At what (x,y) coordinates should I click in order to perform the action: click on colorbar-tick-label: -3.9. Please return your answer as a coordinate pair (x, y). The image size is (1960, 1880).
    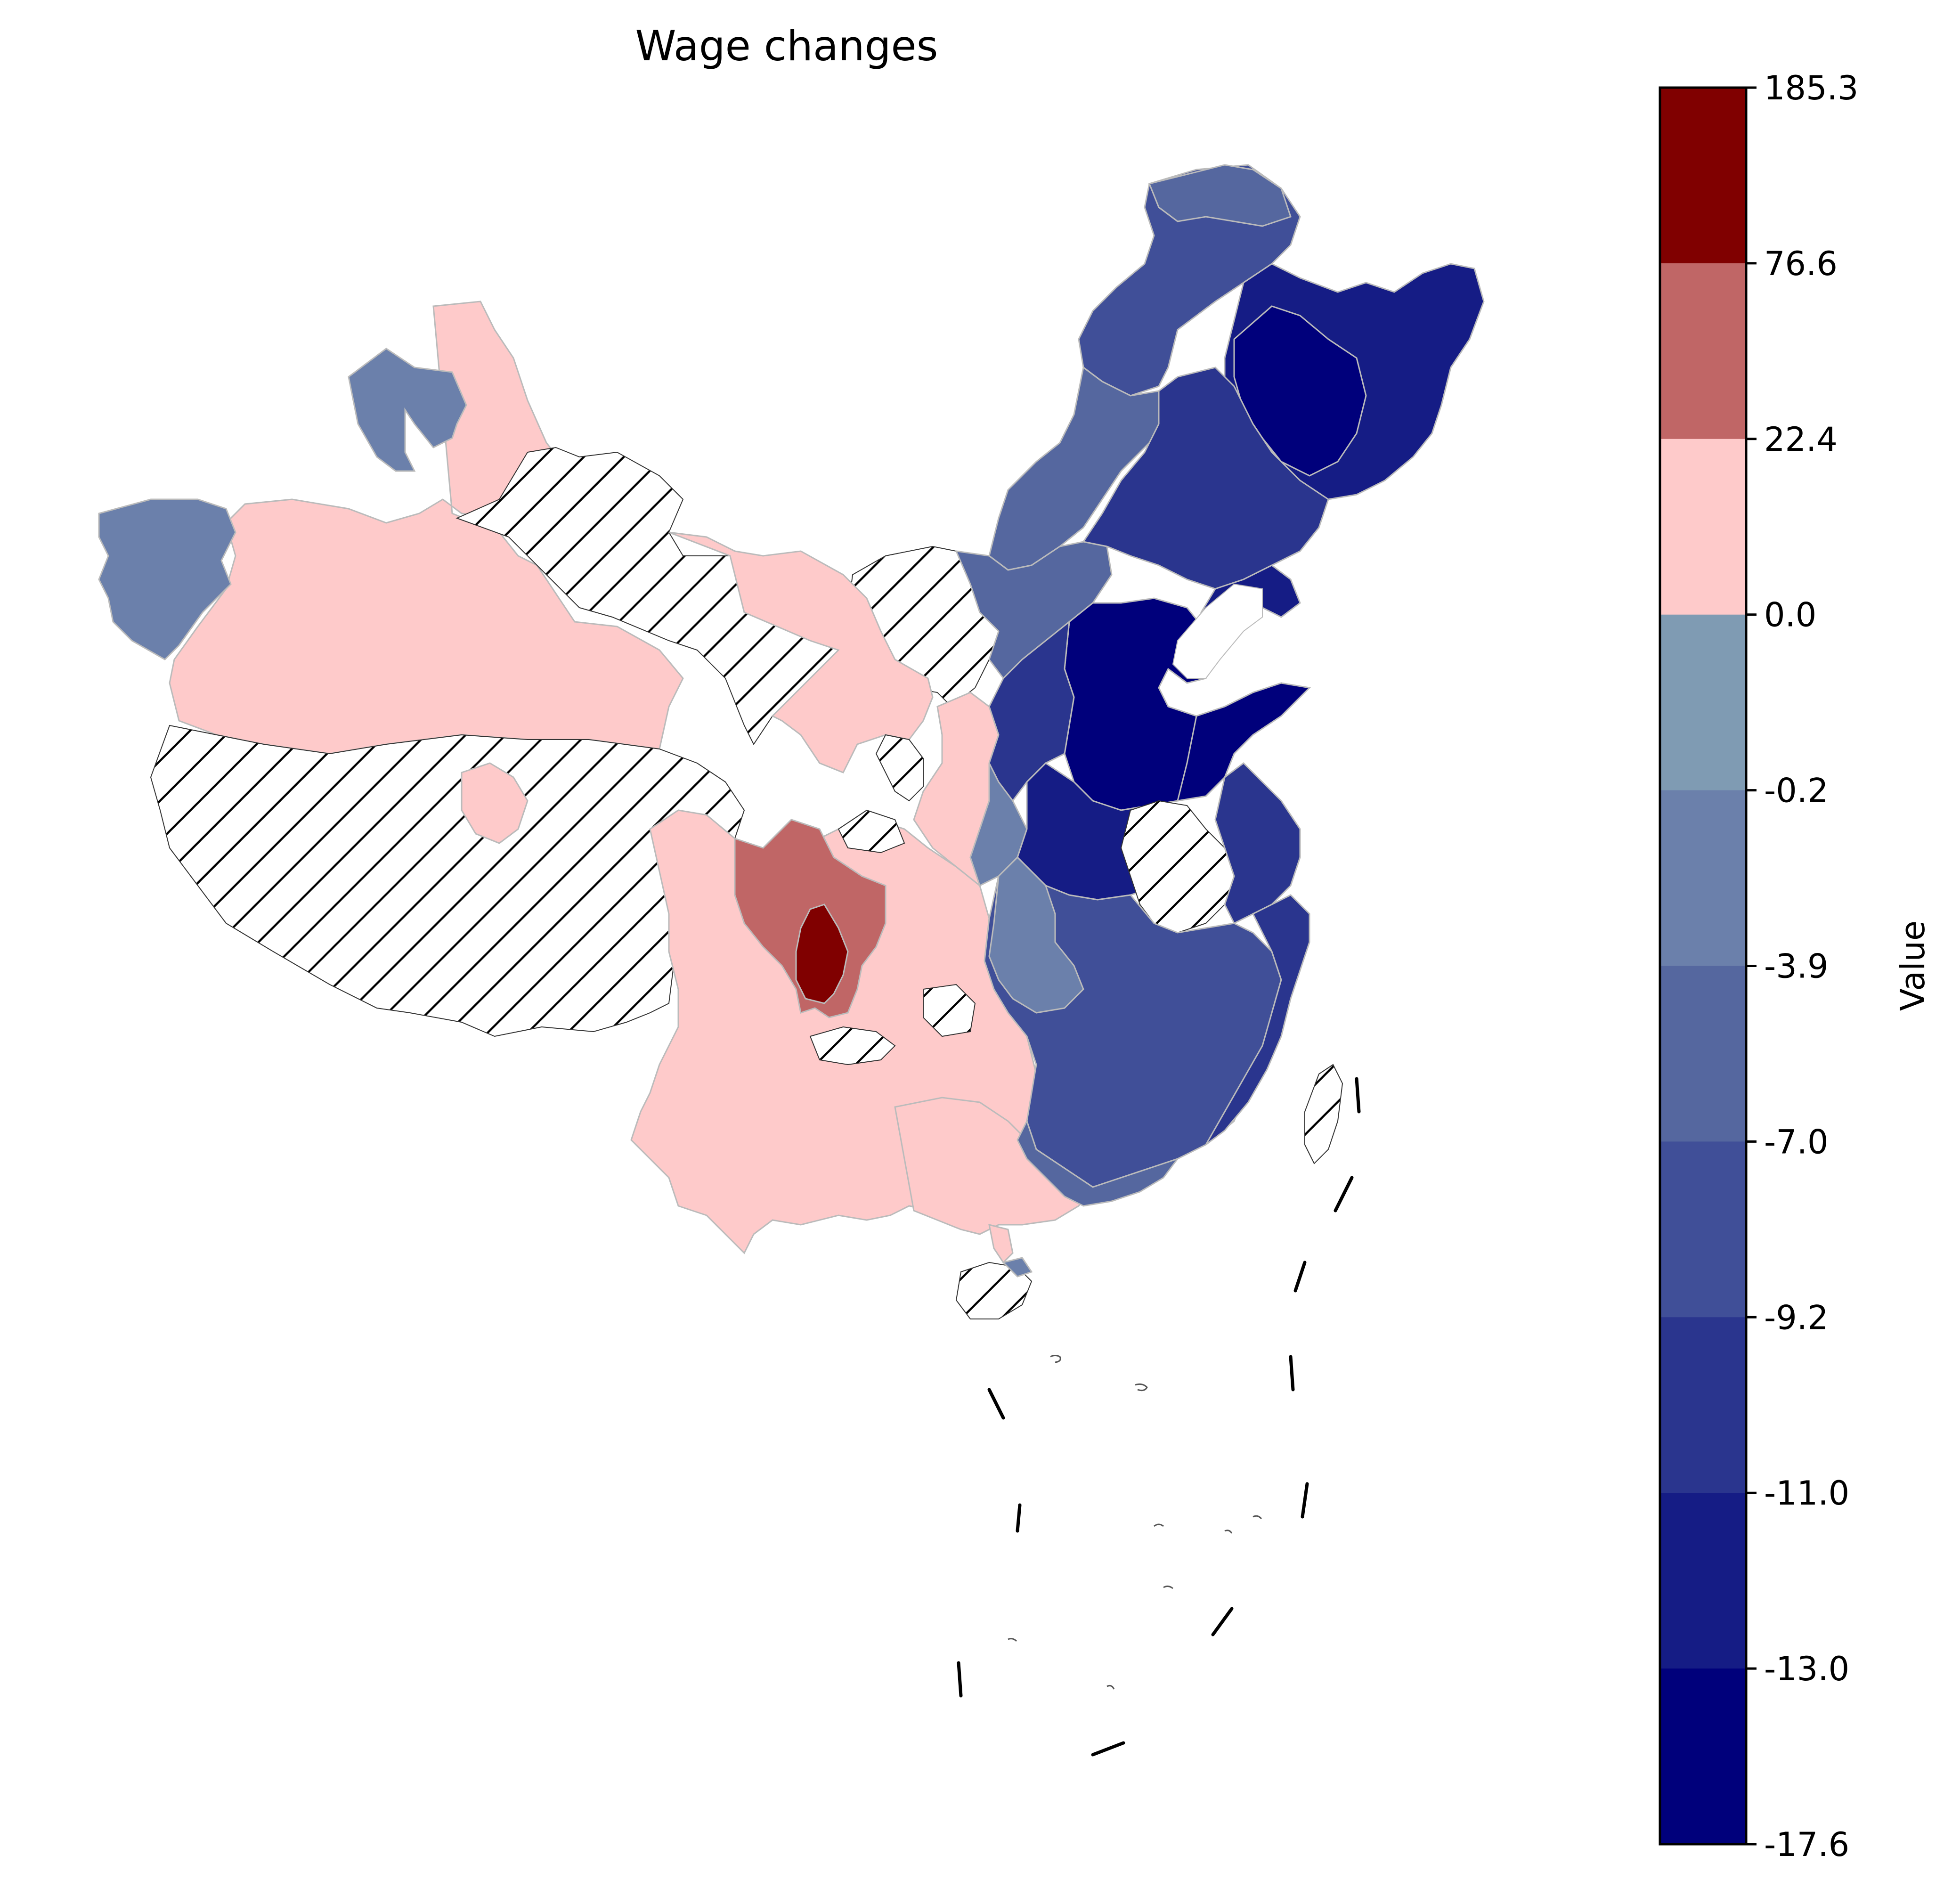
    Looking at the image, I should click on (1796, 966).